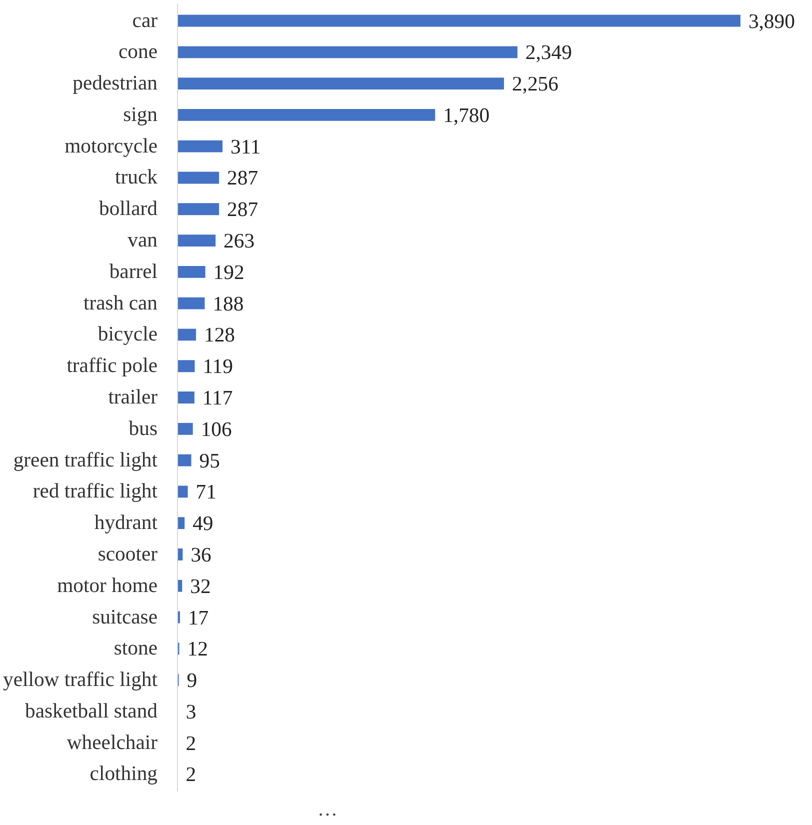 This screenshot has width=812, height=825. What do you see at coordinates (239, 241) in the screenshot?
I see `data-label: 263` at bounding box center [239, 241].